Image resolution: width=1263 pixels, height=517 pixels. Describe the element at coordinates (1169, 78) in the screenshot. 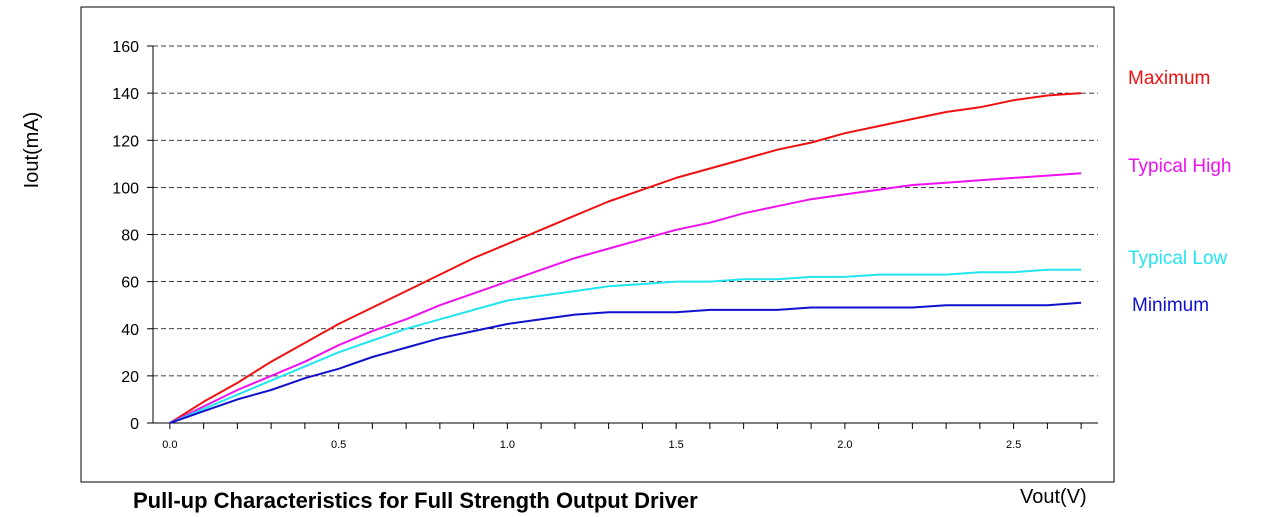

I see `legend-entry-maximum: Maximum` at that location.